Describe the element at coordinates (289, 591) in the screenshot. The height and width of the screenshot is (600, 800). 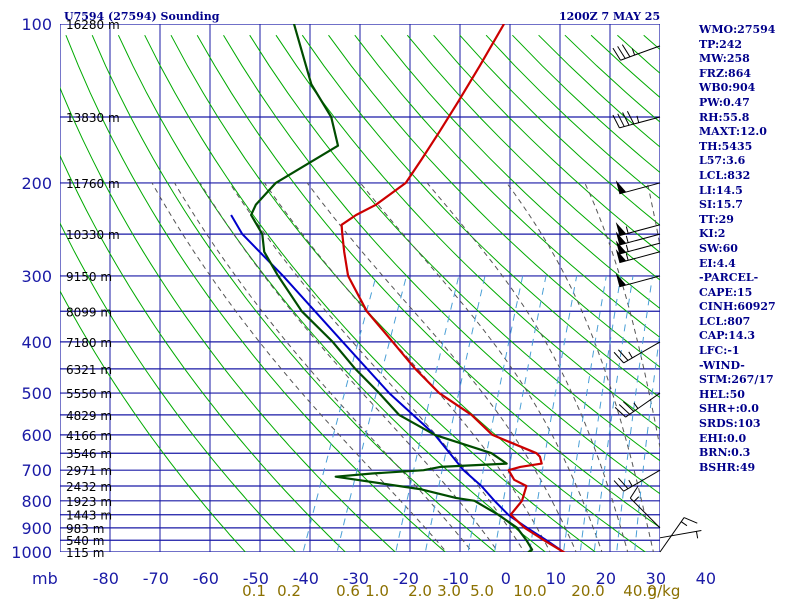
I see `mixing-ratio-label: 0.2` at that location.